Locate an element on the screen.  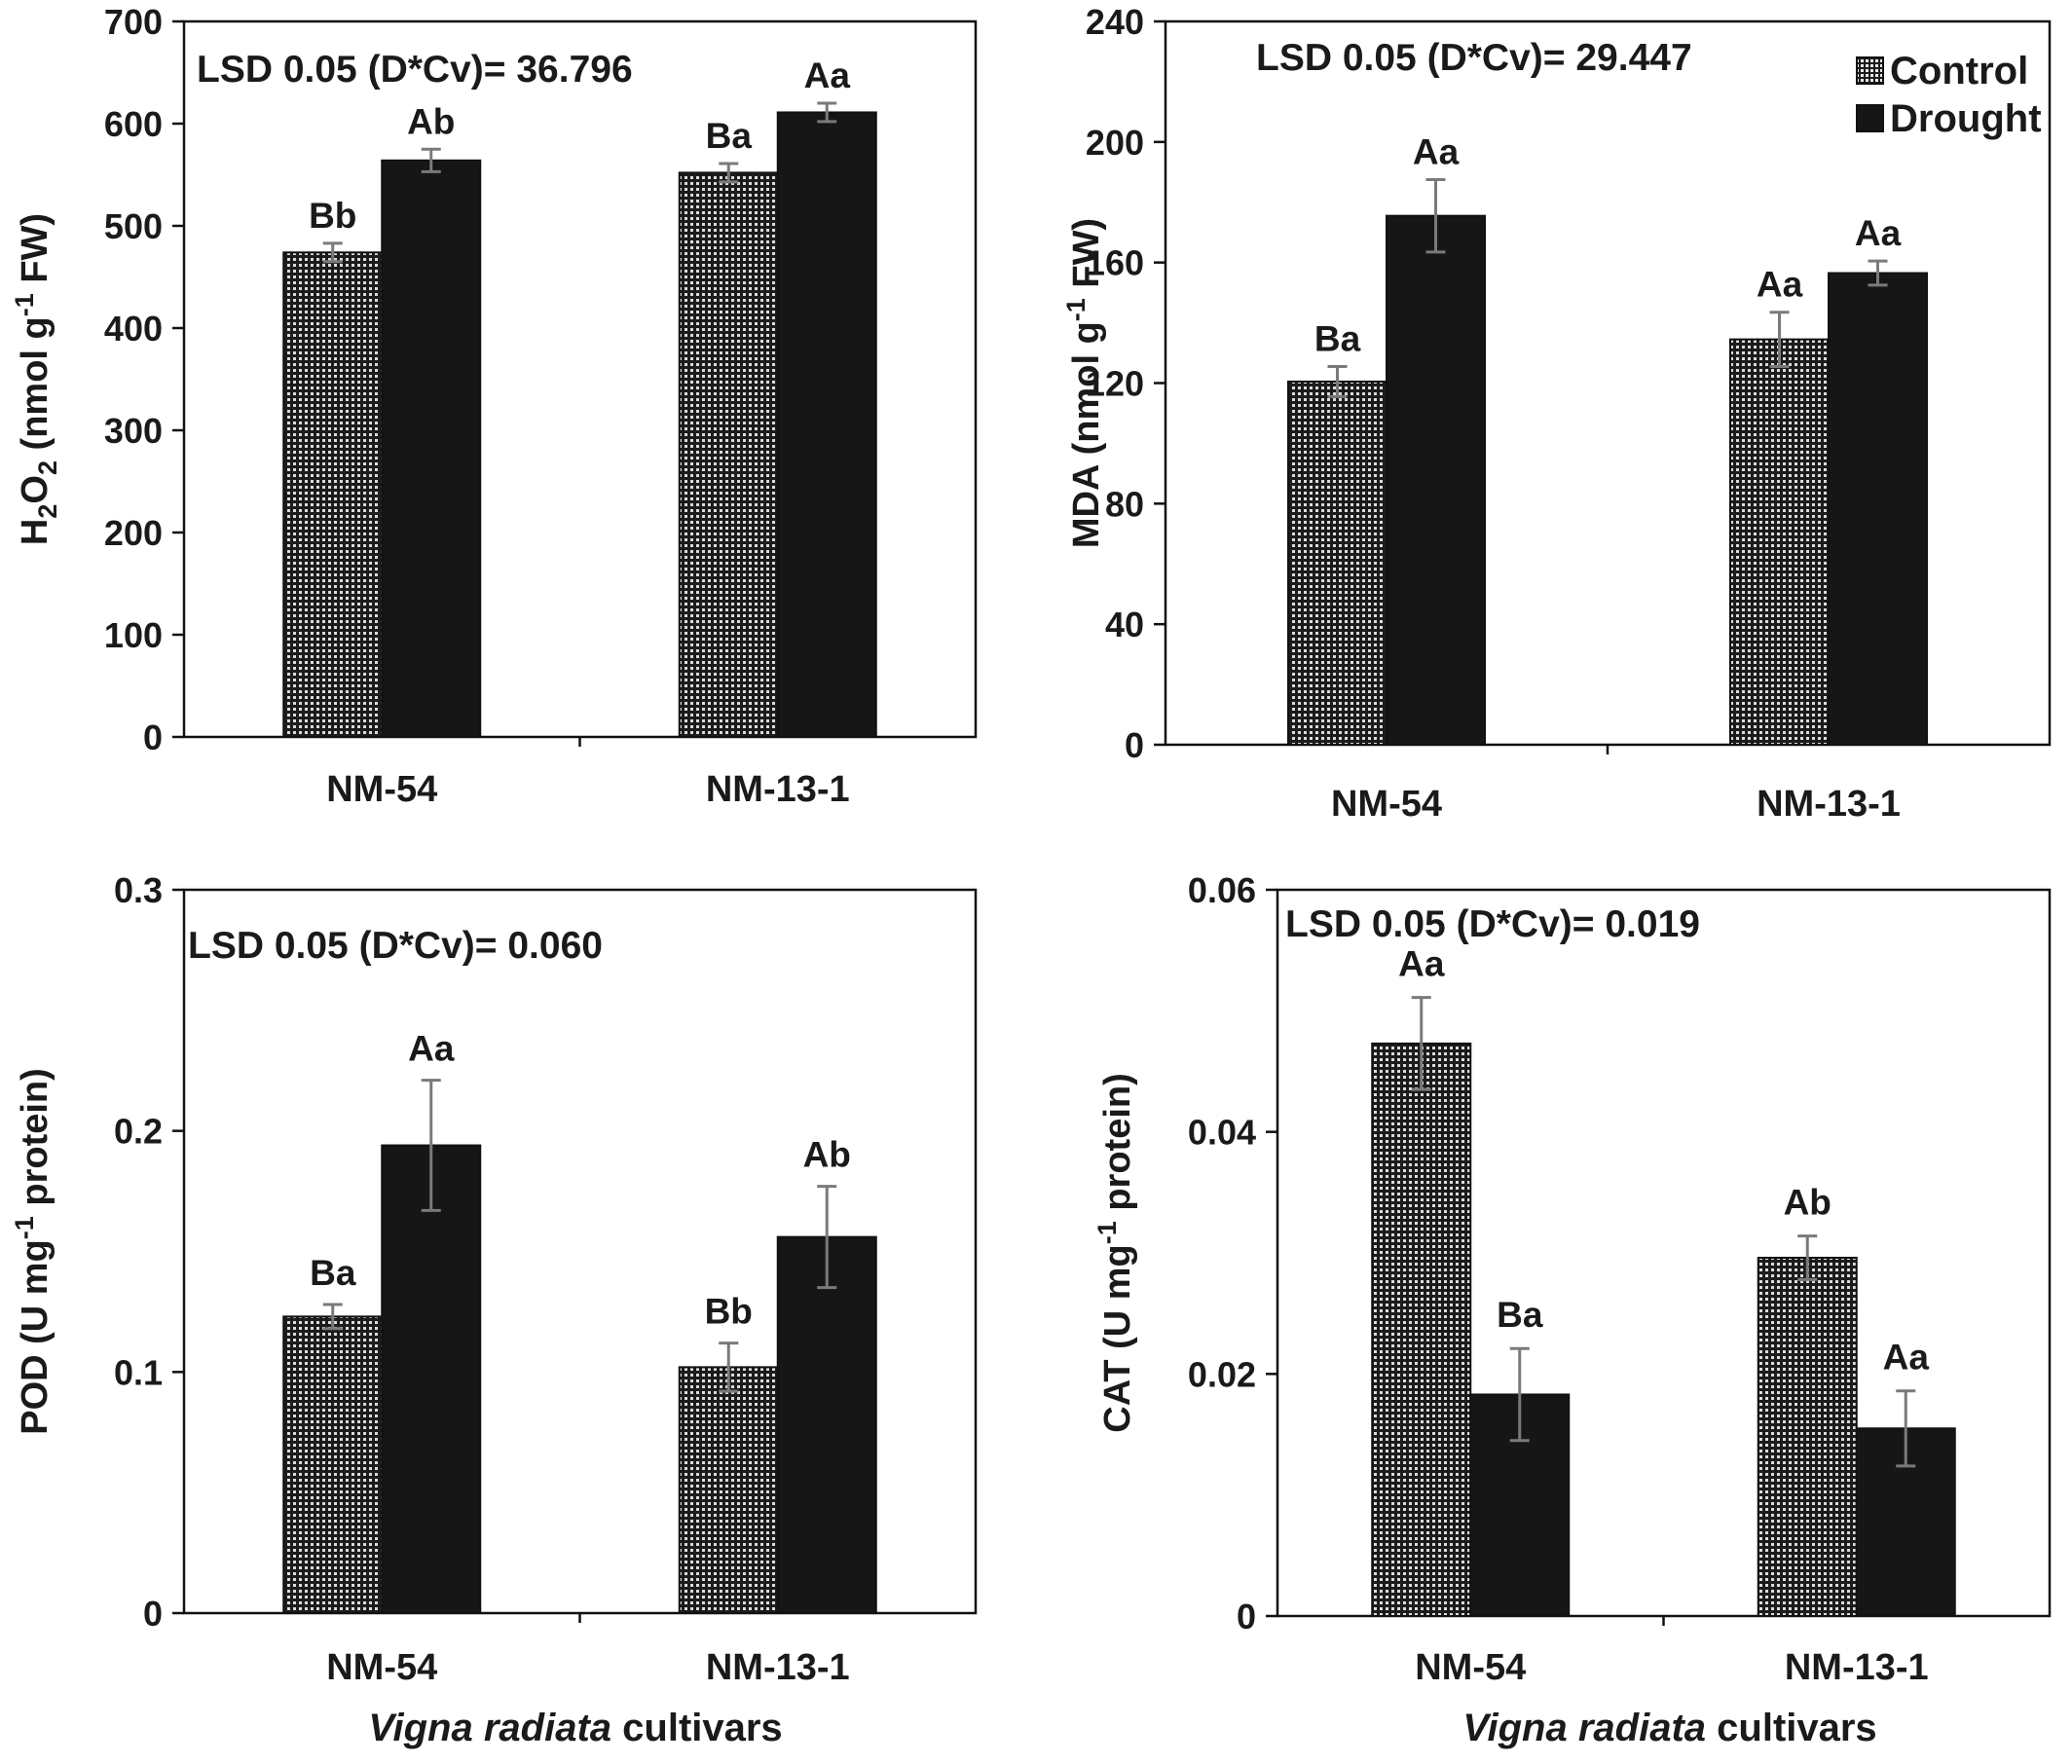
legend: Control Drought is located at coordinates (1949, 95).